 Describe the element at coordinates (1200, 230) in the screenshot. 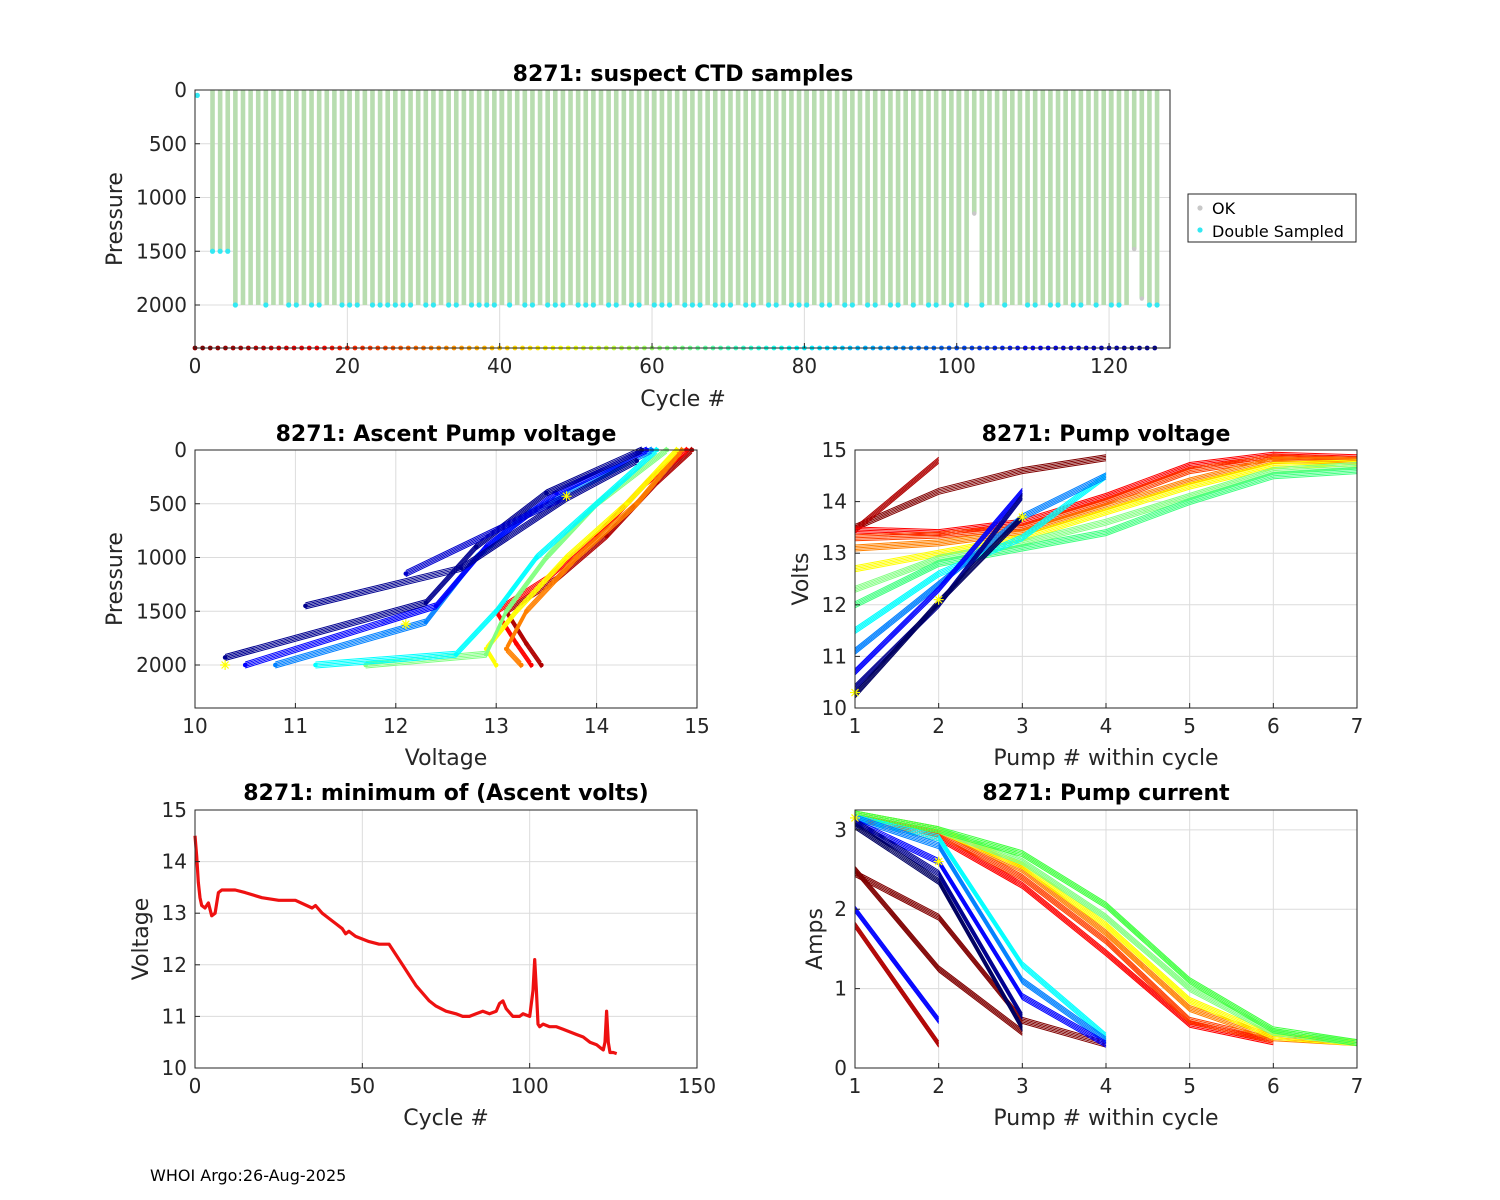

I see `legend-double-marker` at that location.